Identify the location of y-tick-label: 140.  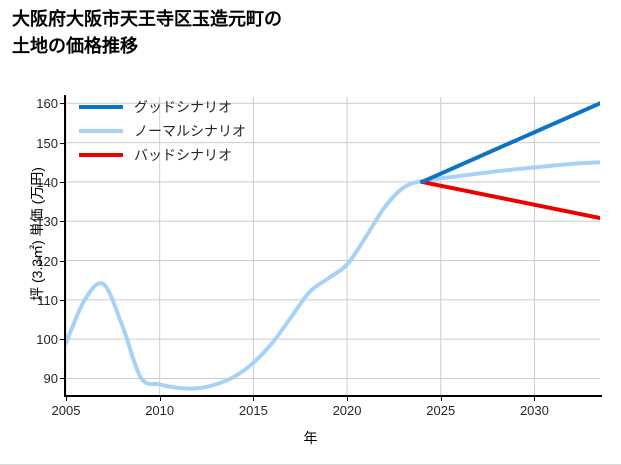
(47, 182).